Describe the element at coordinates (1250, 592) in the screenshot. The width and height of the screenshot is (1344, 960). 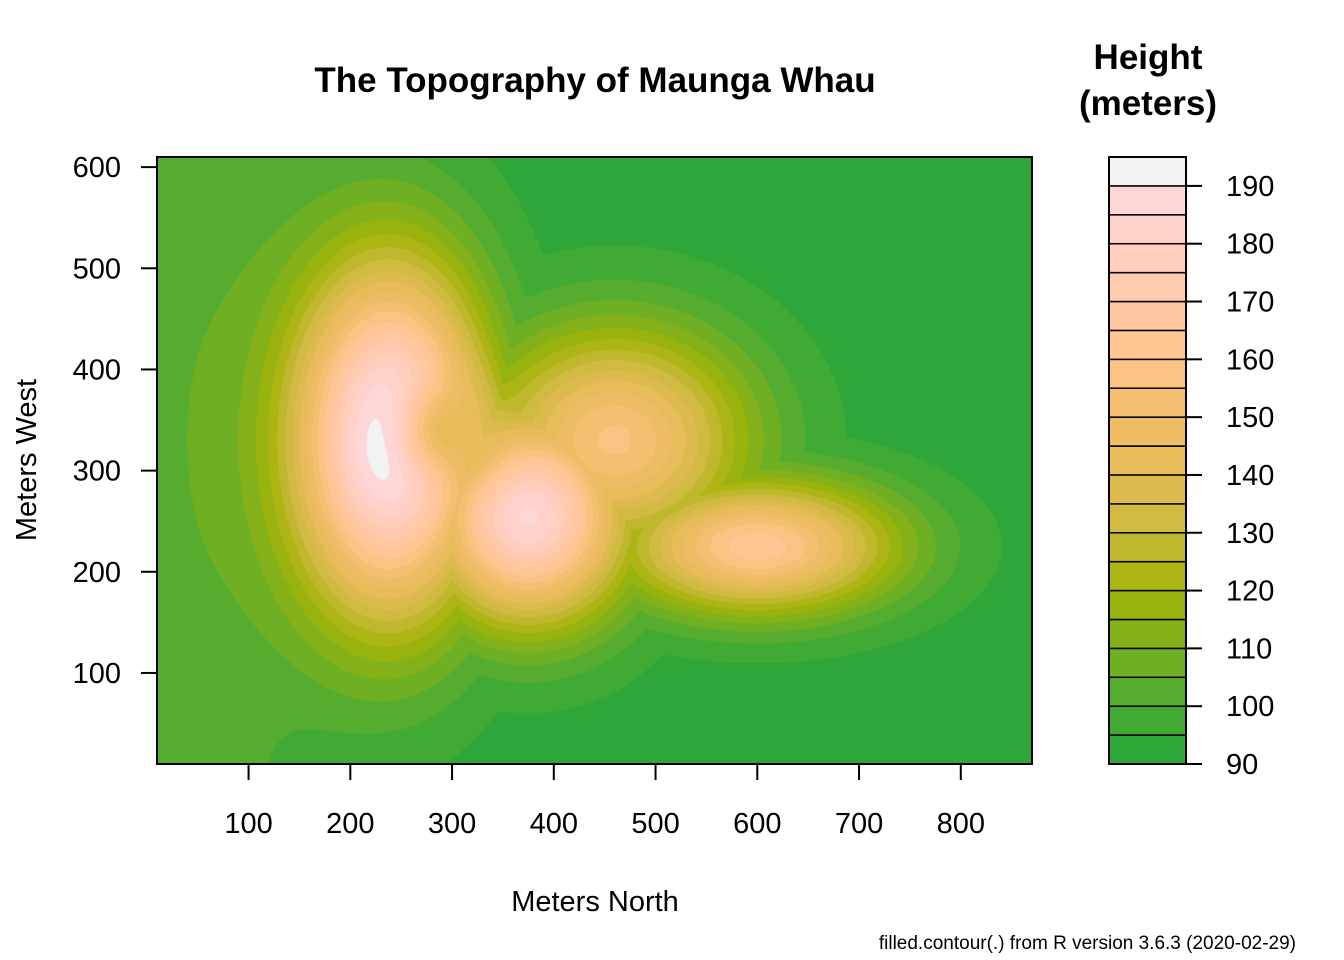
I see `legend-tick-label: 120` at that location.